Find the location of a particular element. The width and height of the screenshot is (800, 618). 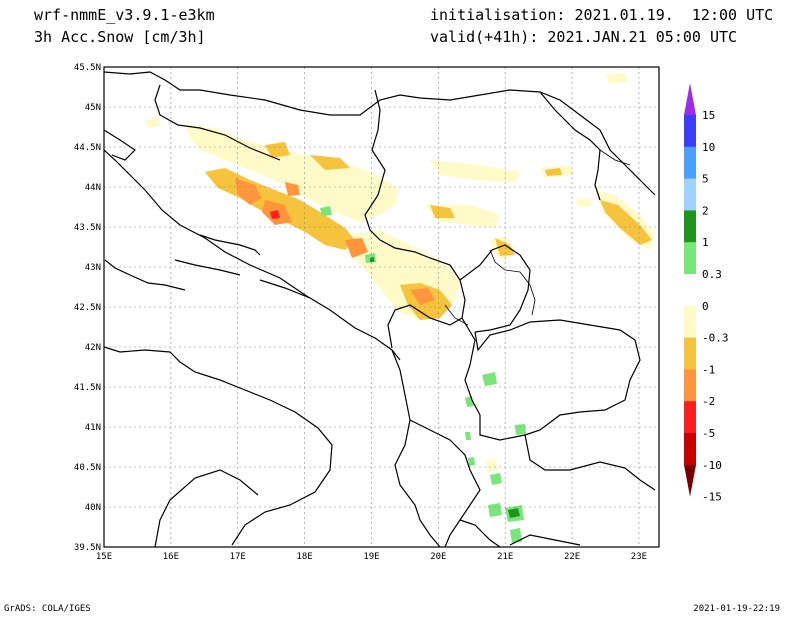

colorbar-label: 15 is located at coordinates (708, 115).